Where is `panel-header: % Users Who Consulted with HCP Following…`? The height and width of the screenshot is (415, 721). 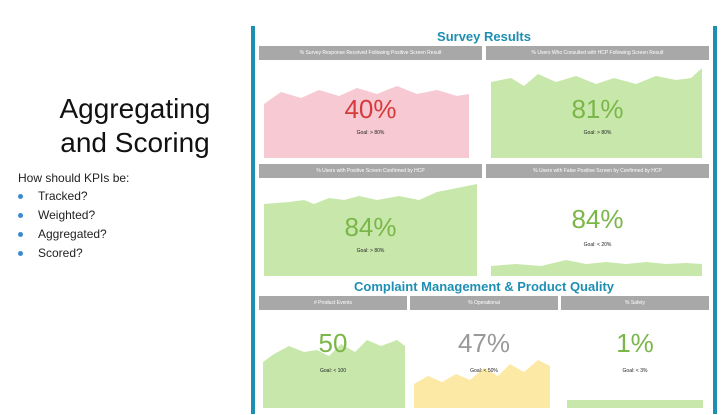 panel-header: % Users Who Consulted with HCP Following… is located at coordinates (597, 53).